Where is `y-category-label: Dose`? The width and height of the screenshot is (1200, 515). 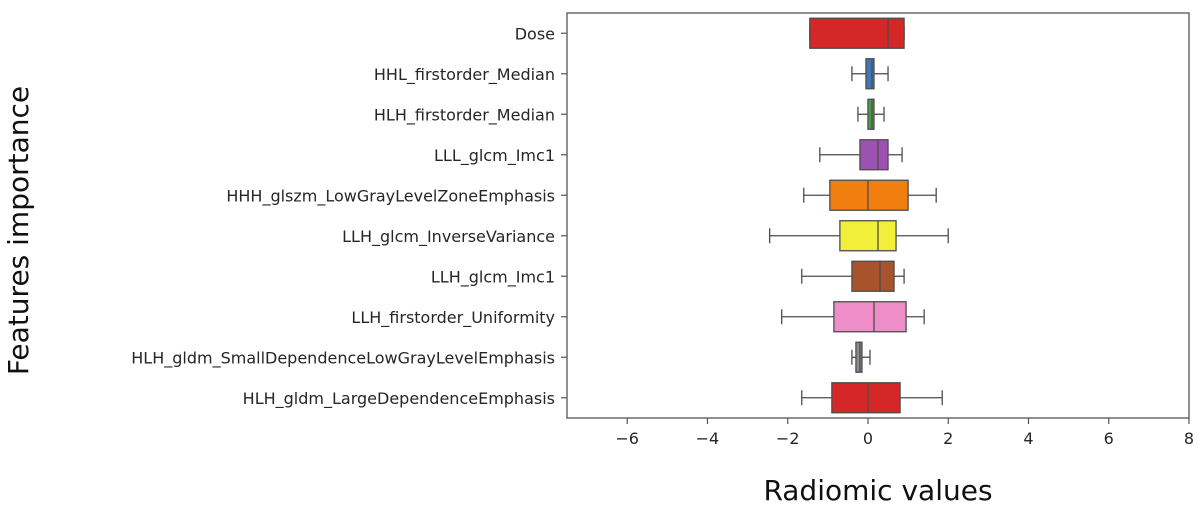
y-category-label: Dose is located at coordinates (535, 33).